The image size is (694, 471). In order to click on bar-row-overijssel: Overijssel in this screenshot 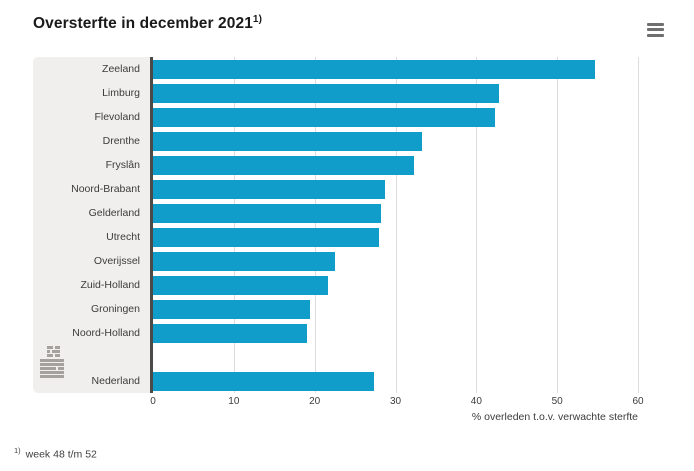, I will do `click(346, 261)`.